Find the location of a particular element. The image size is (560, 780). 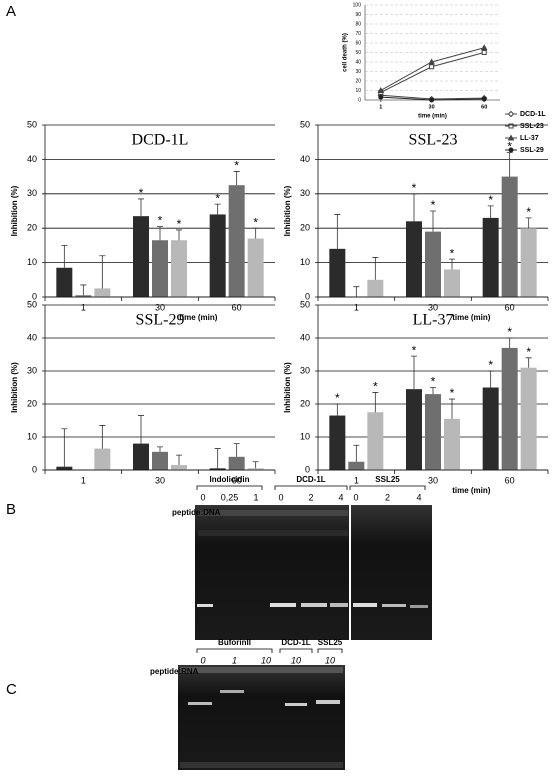

group-label: SSL25 is located at coordinates (387, 479).